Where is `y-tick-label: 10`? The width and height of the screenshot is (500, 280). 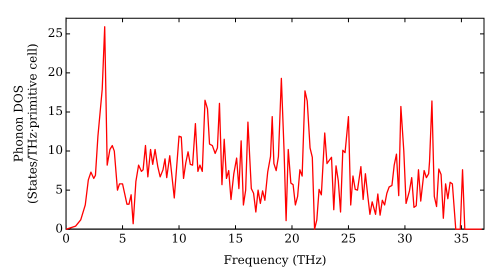
y-tick-label: 10 is located at coordinates (56, 150).